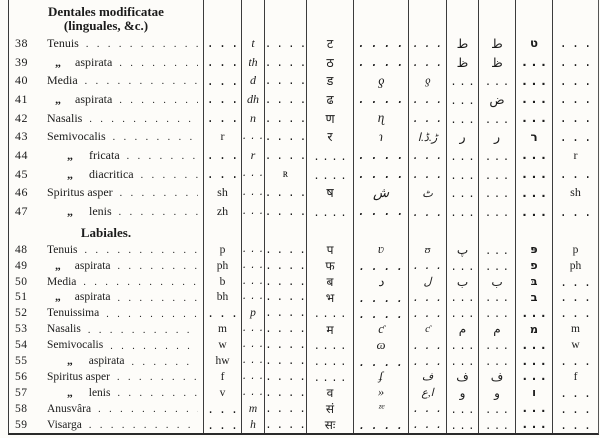 This screenshot has width=600, height=438. What do you see at coordinates (21, 42) in the screenshot?
I see `row-number: 38` at bounding box center [21, 42].